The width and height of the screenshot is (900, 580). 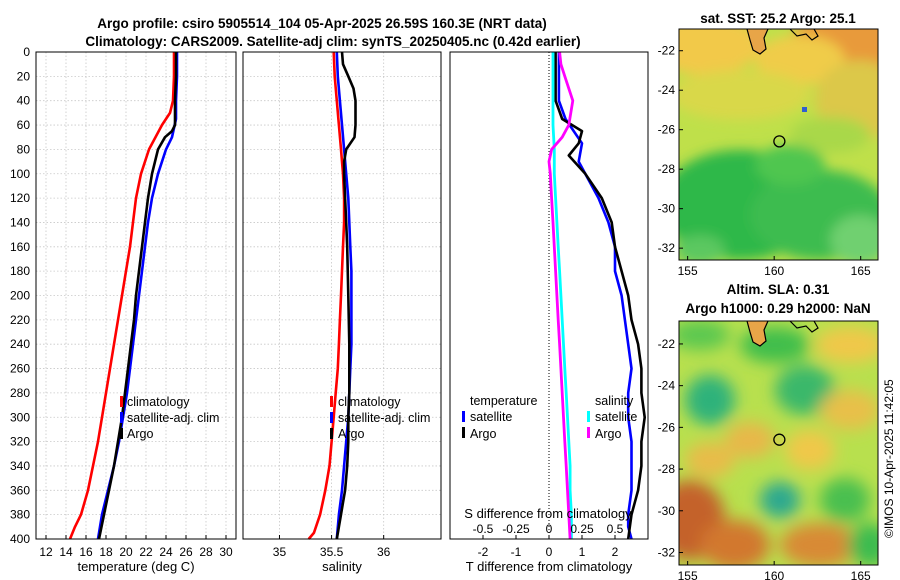 I want to click on legend-climatology-swatch, so click(x=121, y=401).